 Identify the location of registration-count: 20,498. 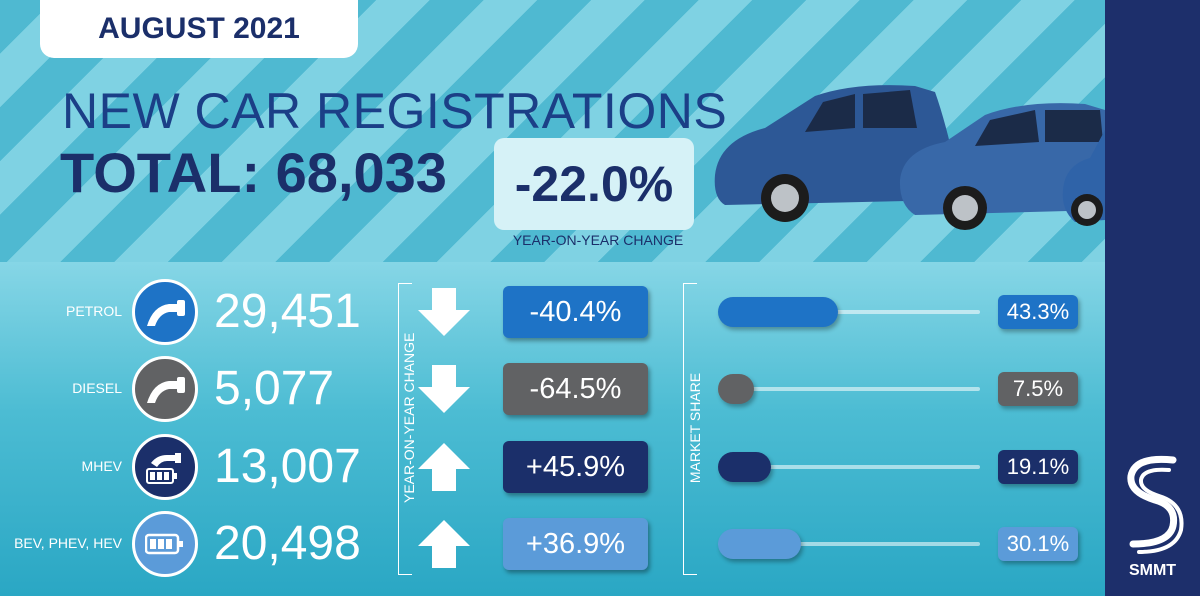
(287, 543).